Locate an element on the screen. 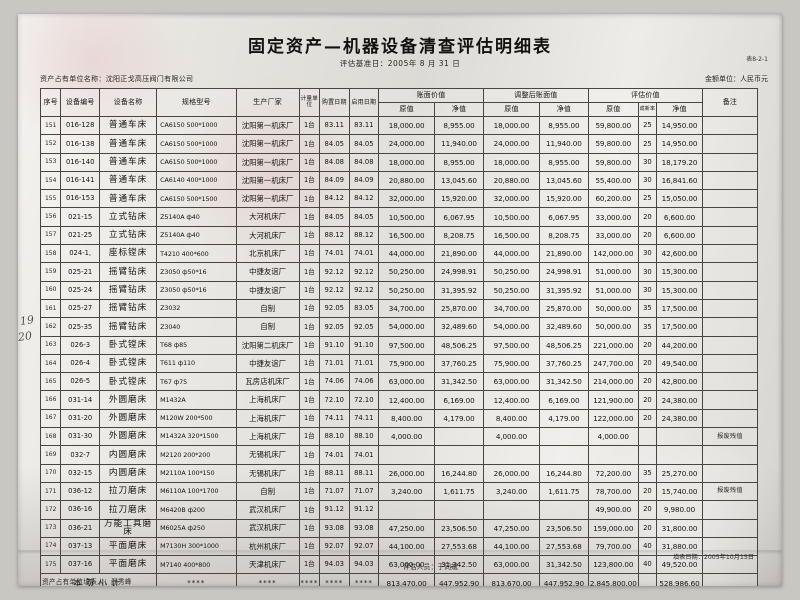 The height and width of the screenshot is (600, 800). row-book-original: 44,100.00 is located at coordinates (407, 546).